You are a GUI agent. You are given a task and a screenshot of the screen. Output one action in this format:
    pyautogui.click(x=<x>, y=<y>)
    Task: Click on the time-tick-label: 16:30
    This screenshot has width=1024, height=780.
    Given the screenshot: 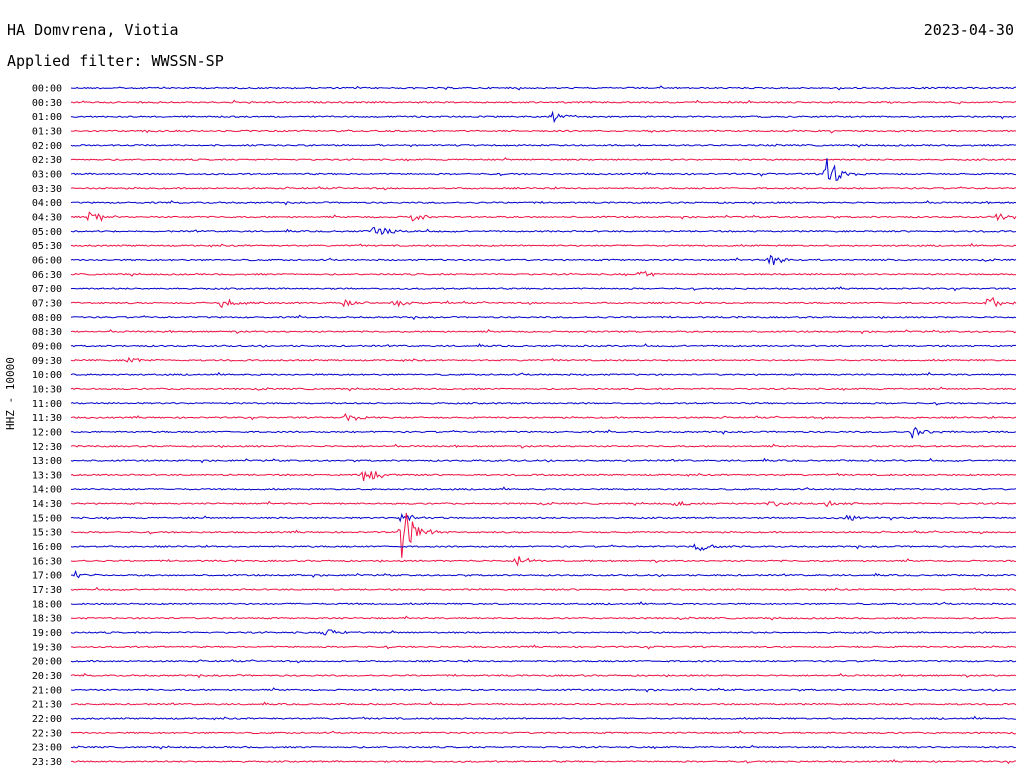 What is the action you would take?
    pyautogui.click(x=47, y=561)
    